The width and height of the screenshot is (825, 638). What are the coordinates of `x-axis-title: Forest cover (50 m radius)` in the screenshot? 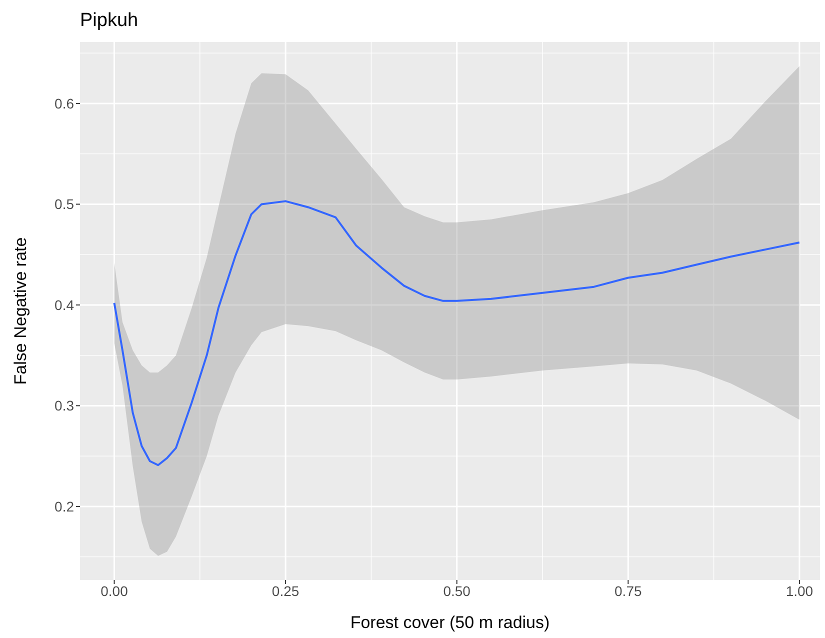 It's located at (450, 622).